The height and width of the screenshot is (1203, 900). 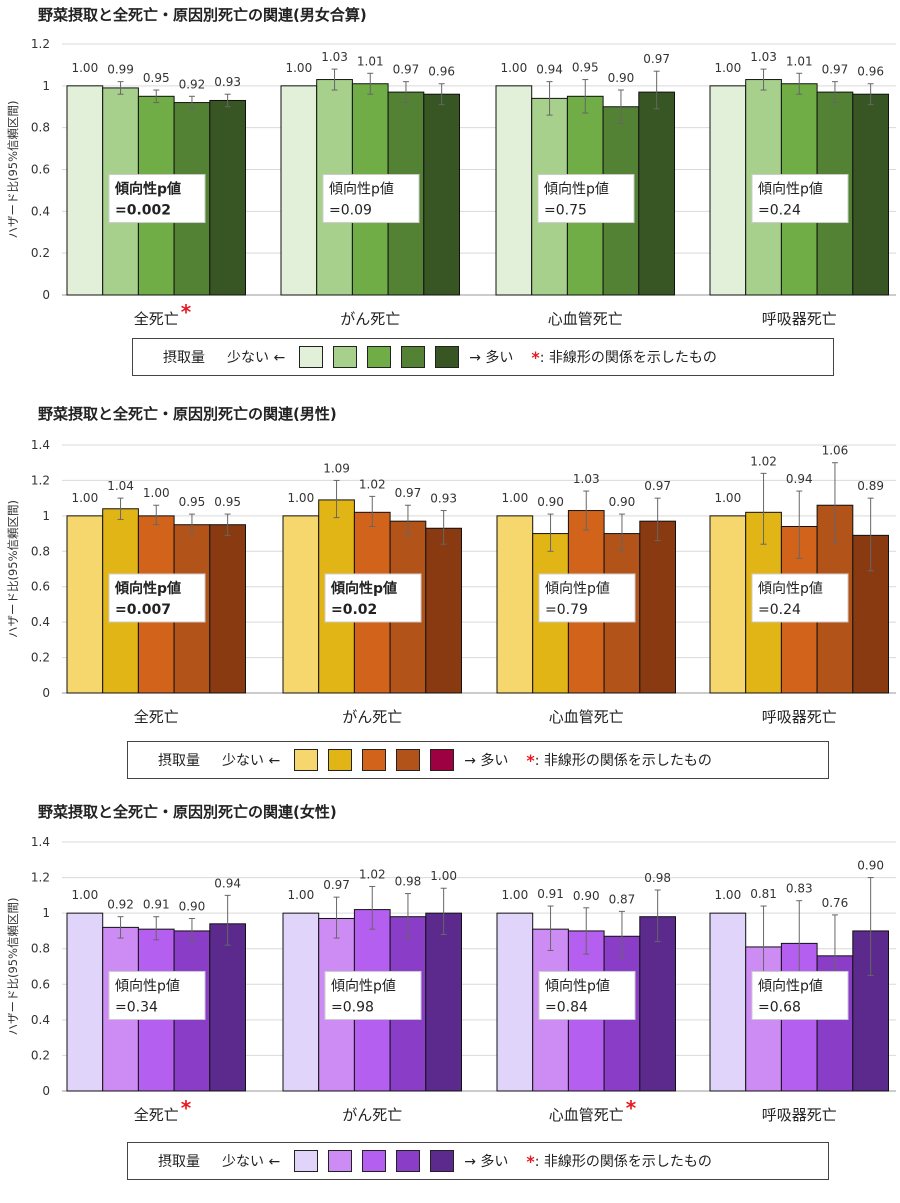 What do you see at coordinates (350, 211) in the screenshot?
I see `trend-value: =0.09` at bounding box center [350, 211].